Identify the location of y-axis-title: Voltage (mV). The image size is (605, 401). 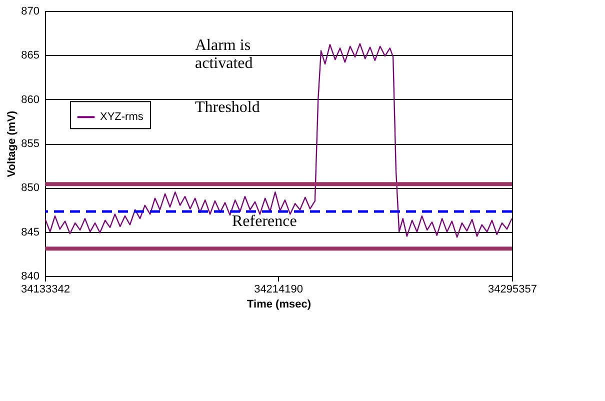
(12, 144).